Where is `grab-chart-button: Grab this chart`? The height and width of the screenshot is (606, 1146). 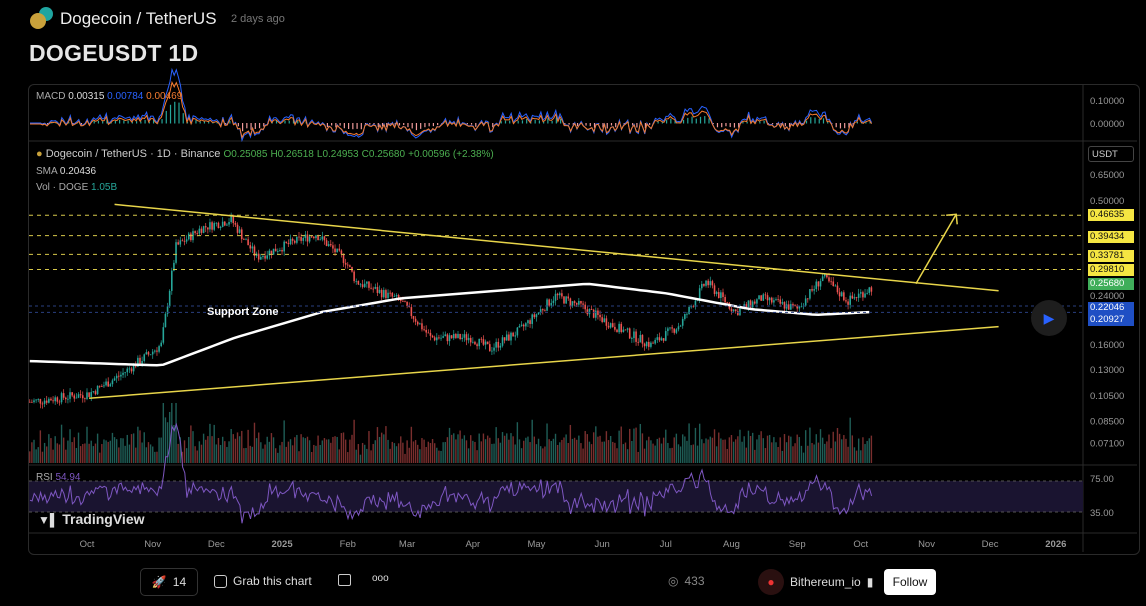 grab-chart-button: Grab this chart is located at coordinates (263, 581).